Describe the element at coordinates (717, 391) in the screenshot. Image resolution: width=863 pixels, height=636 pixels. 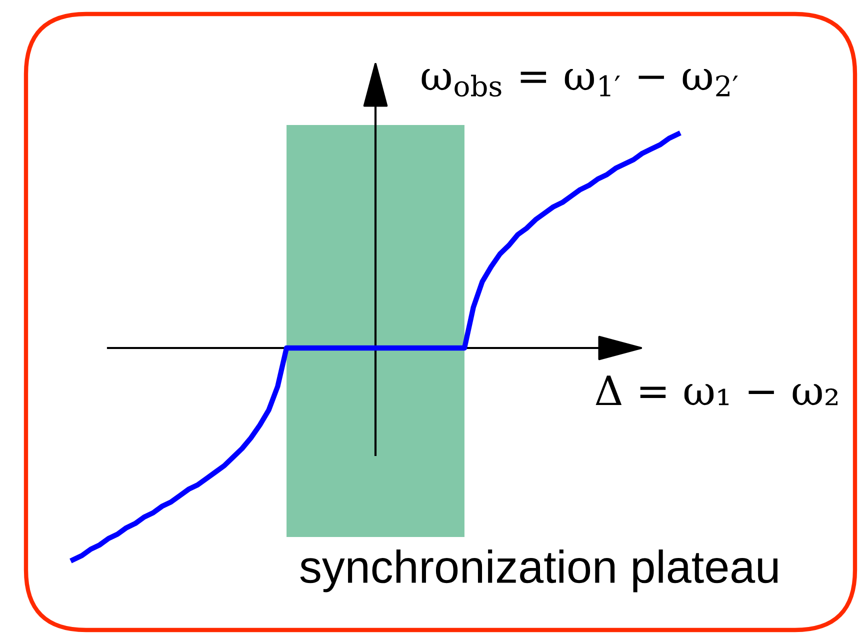
I see `x-axis-title: Δ = ω₁ − ω₂` at that location.